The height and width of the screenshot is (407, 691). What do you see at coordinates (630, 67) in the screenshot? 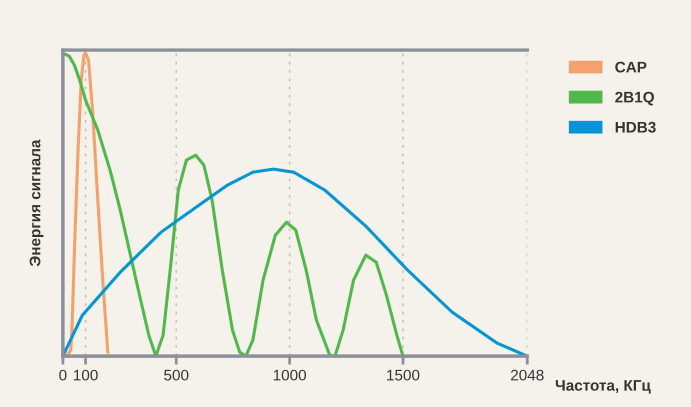
I see `legend-label: CAP` at bounding box center [630, 67].